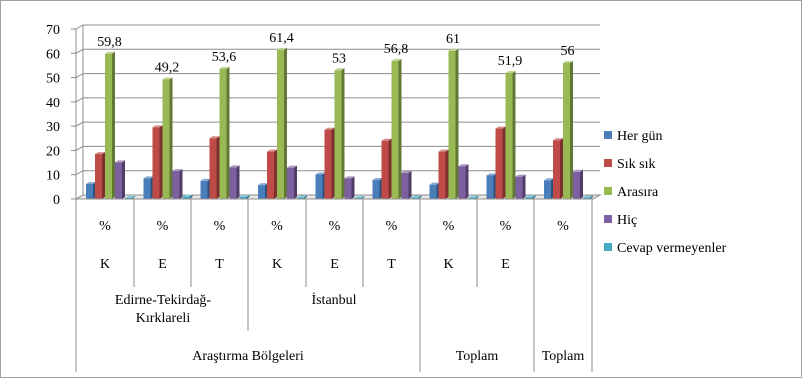 The height and width of the screenshot is (383, 802). Describe the element at coordinates (163, 309) in the screenshot. I see `region-label-0: Edirne-Tekirdağ-Kırklareli` at that location.